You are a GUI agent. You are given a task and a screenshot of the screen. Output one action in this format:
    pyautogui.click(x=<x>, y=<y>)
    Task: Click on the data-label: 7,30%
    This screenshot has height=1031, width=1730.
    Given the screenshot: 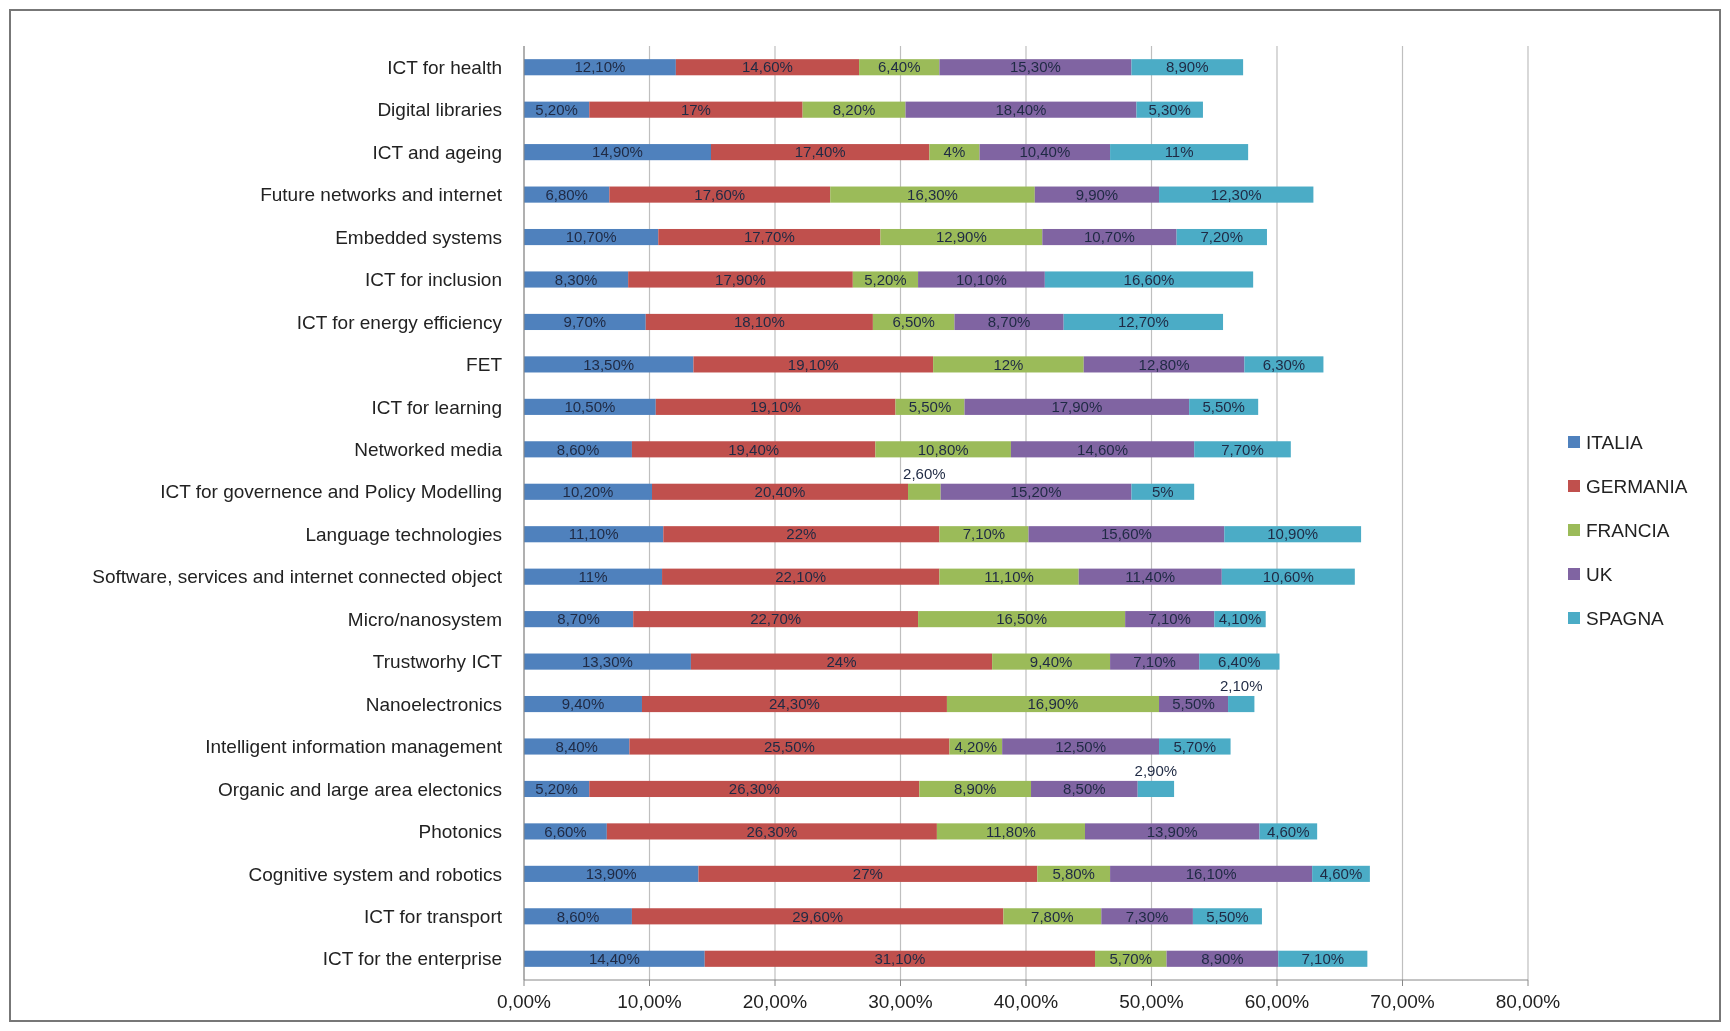 What is the action you would take?
    pyautogui.click(x=1147, y=916)
    